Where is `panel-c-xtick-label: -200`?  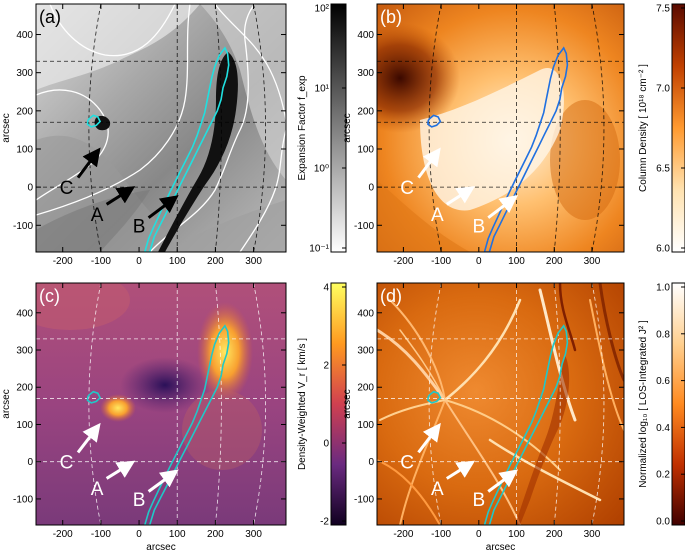
panel-c-xtick-label: -200 is located at coordinates (63, 534).